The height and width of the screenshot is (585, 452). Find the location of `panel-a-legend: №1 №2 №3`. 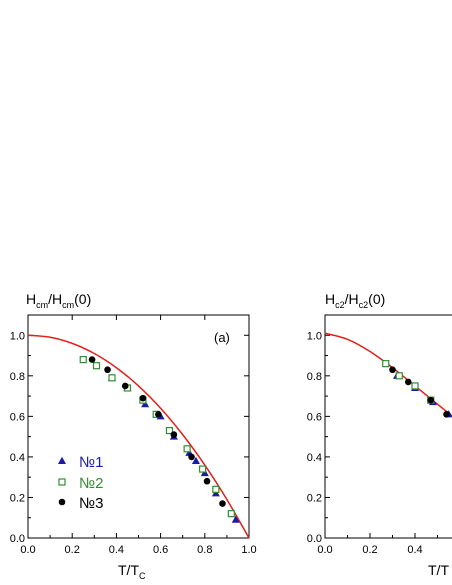

panel-a-legend: №1 №2 №3 is located at coordinates (80, 483).